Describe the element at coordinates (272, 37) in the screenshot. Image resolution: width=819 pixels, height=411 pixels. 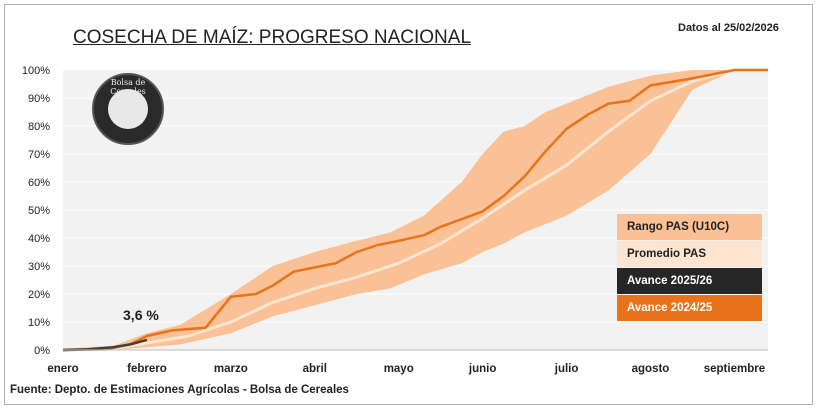
I see `chart-title: COSECHA DE MAÍZ: PROGRESO NACIONAL` at that location.